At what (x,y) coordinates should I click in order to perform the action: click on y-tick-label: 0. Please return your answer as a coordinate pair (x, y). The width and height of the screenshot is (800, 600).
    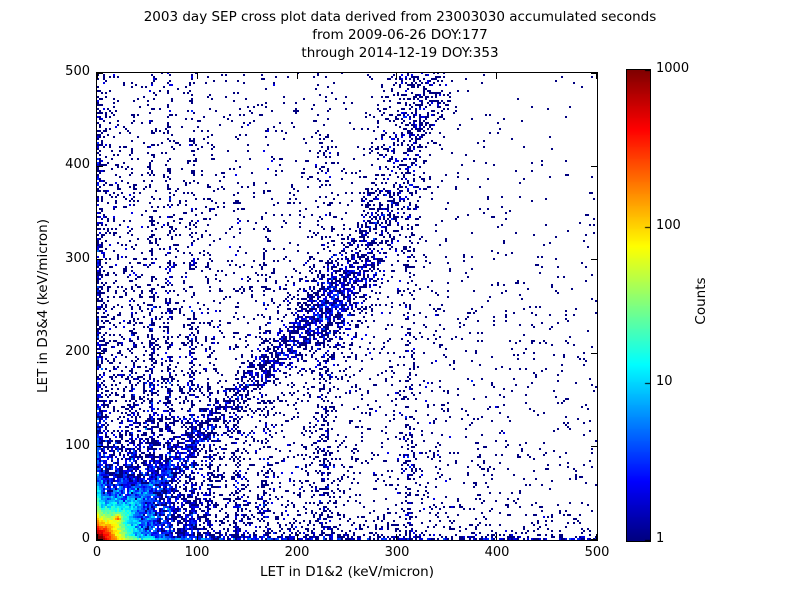
    Looking at the image, I should click on (85, 538).